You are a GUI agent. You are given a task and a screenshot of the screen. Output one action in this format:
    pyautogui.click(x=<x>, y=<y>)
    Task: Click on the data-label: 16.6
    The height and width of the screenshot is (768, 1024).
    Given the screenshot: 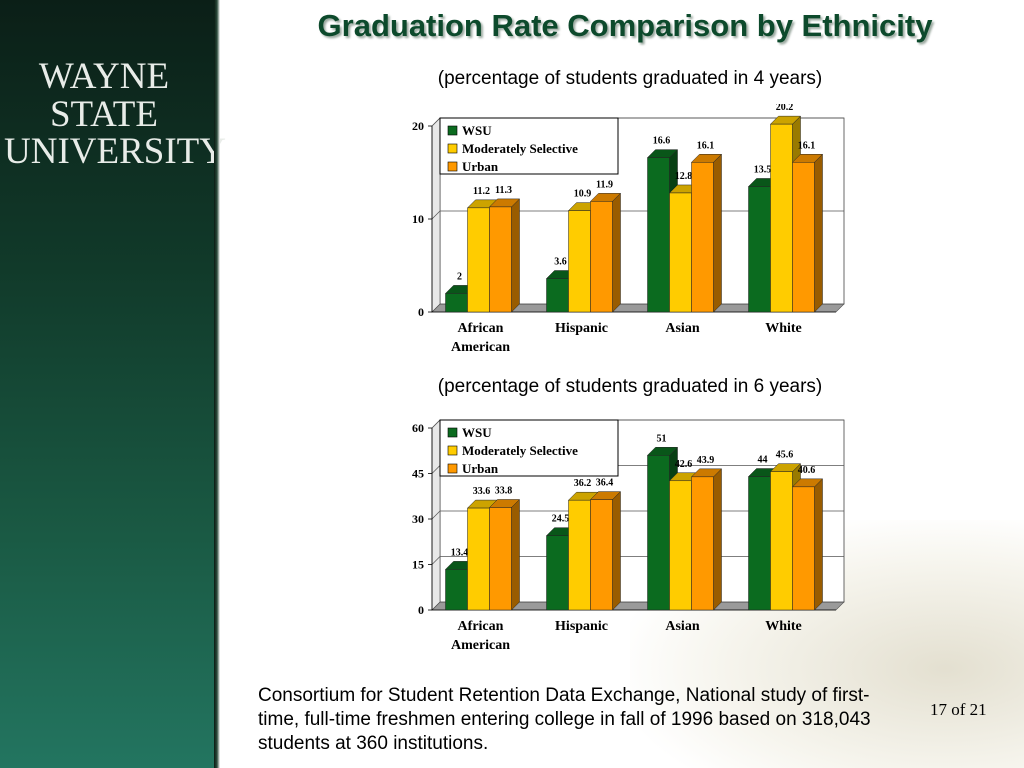 What is the action you would take?
    pyautogui.click(x=662, y=141)
    